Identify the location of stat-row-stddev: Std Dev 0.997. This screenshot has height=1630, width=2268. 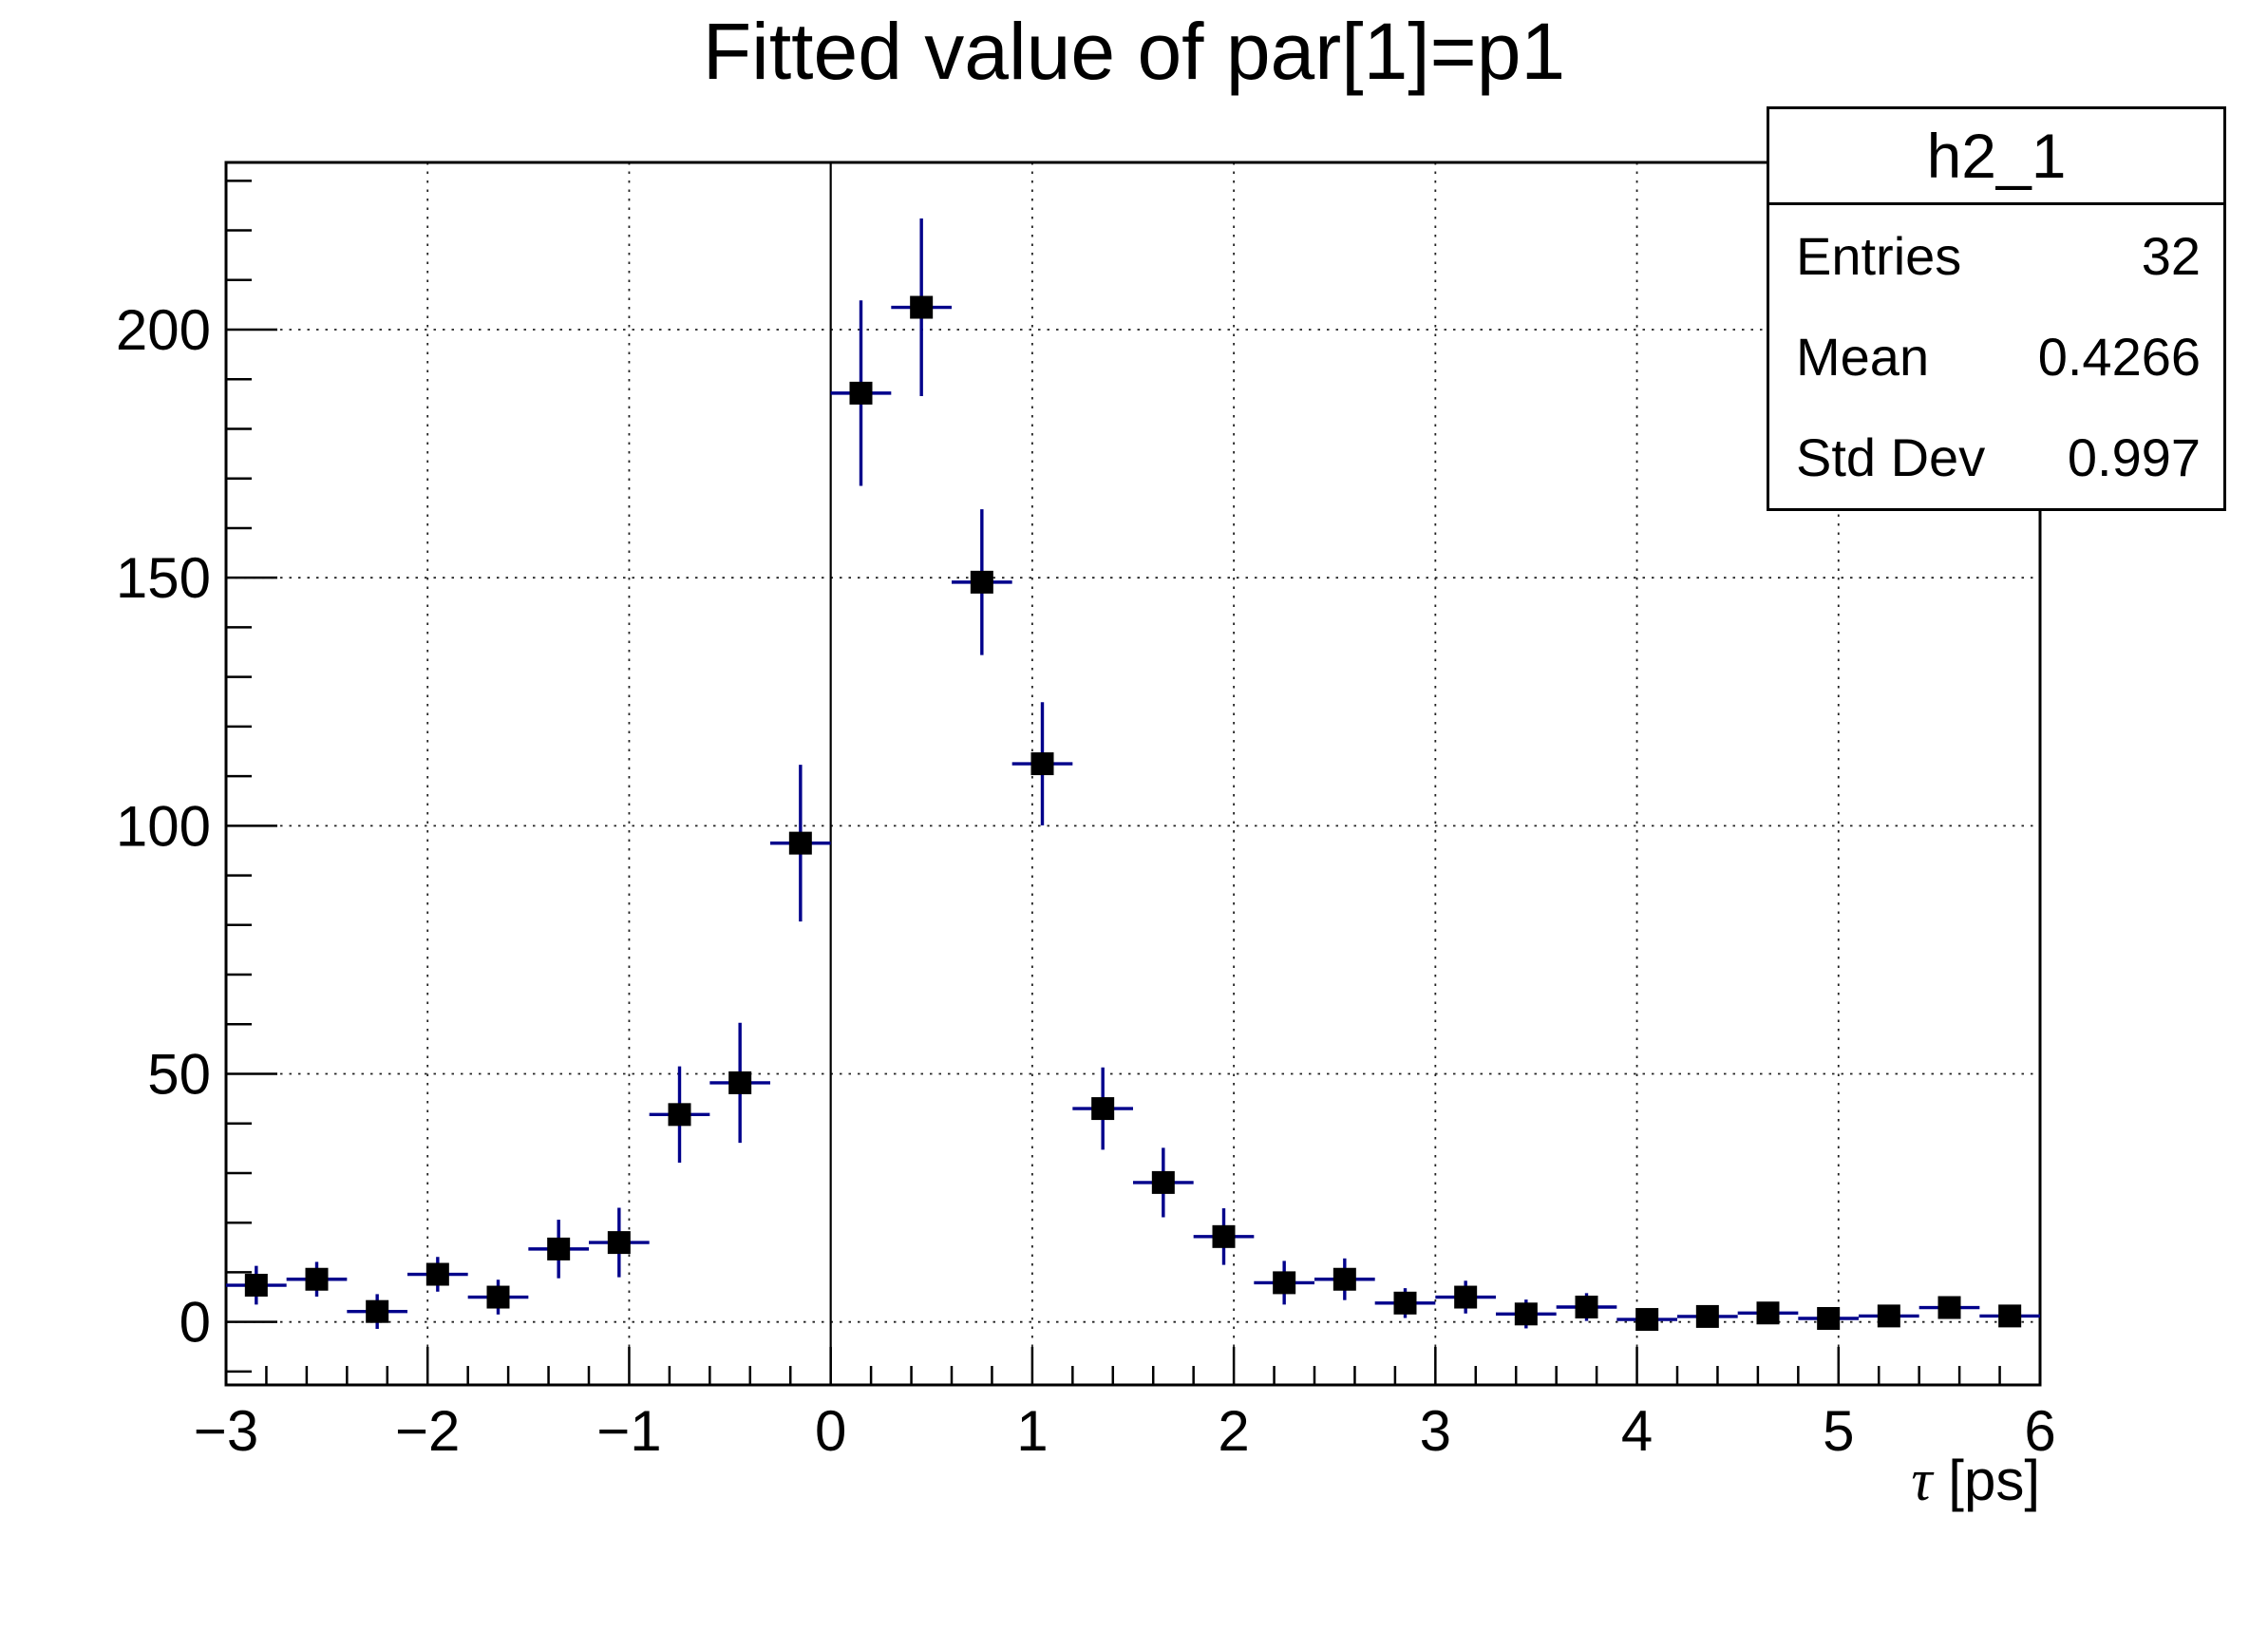
(1999, 457).